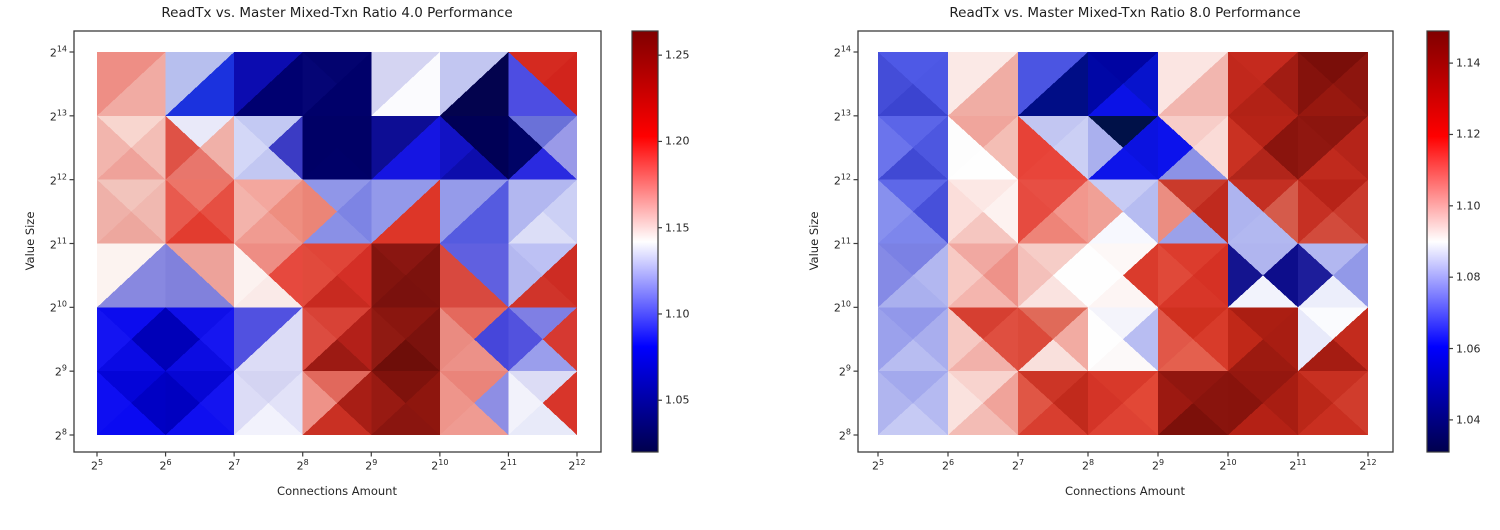 Image resolution: width=1500 pixels, height=530 pixels. I want to click on x-tick-label: 25, so click(97, 465).